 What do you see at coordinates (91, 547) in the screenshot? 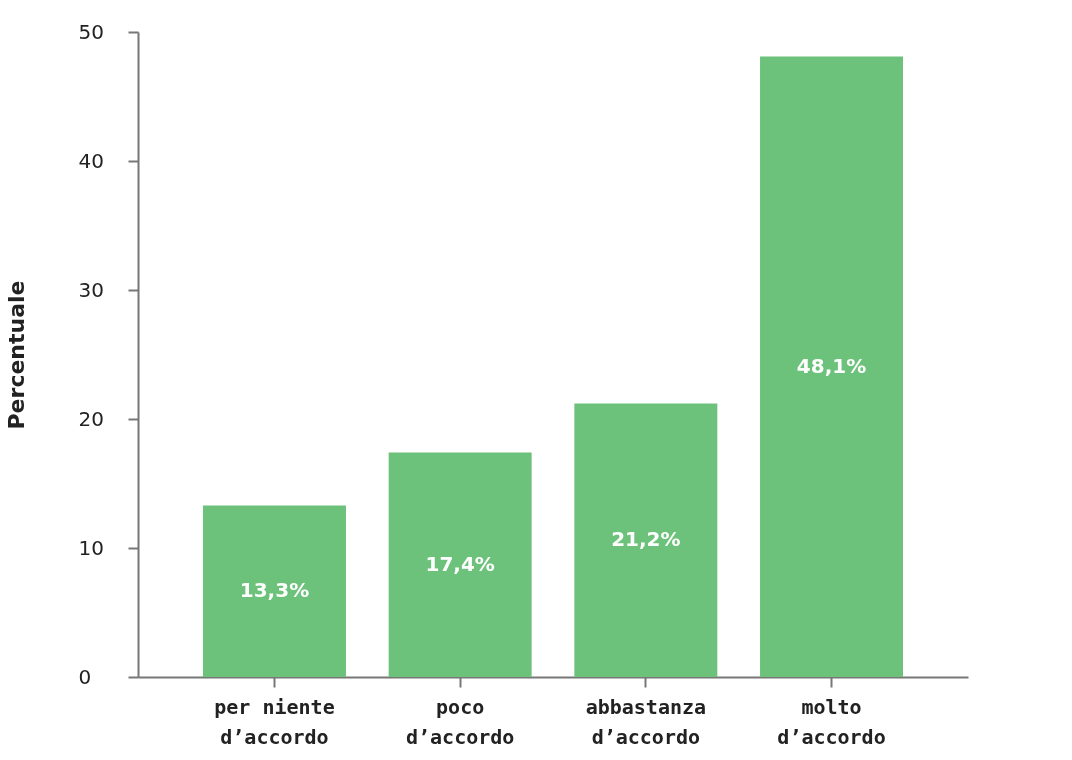
I see `y-tick-label: 10` at bounding box center [91, 547].